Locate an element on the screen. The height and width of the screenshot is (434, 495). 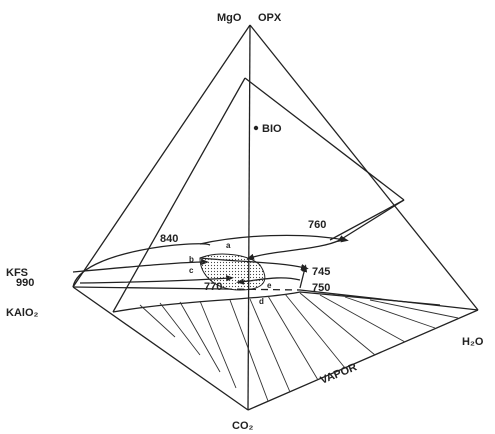
temperature: 840 is located at coordinates (169, 239).